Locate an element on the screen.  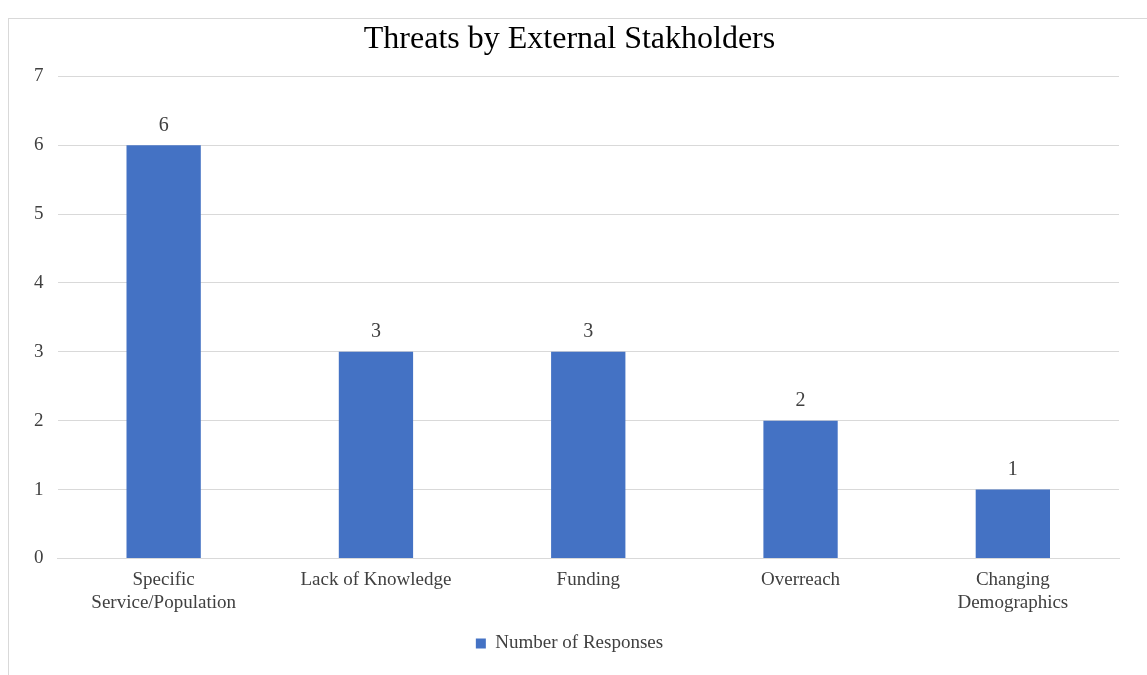
y-tick-label: 6 is located at coordinates (39, 144).